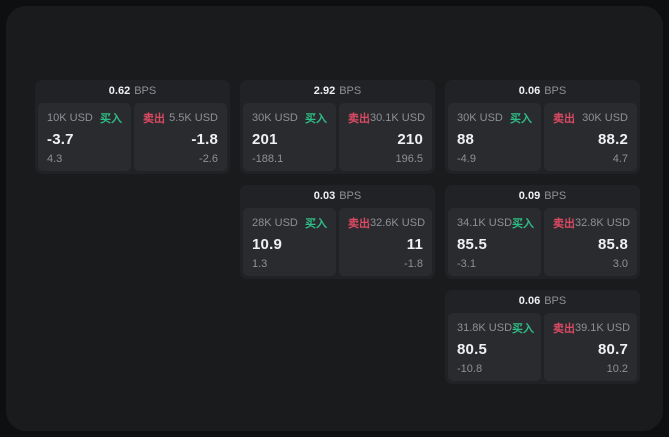 The image size is (669, 437). I want to click on sell-price: -1.8, so click(204, 139).